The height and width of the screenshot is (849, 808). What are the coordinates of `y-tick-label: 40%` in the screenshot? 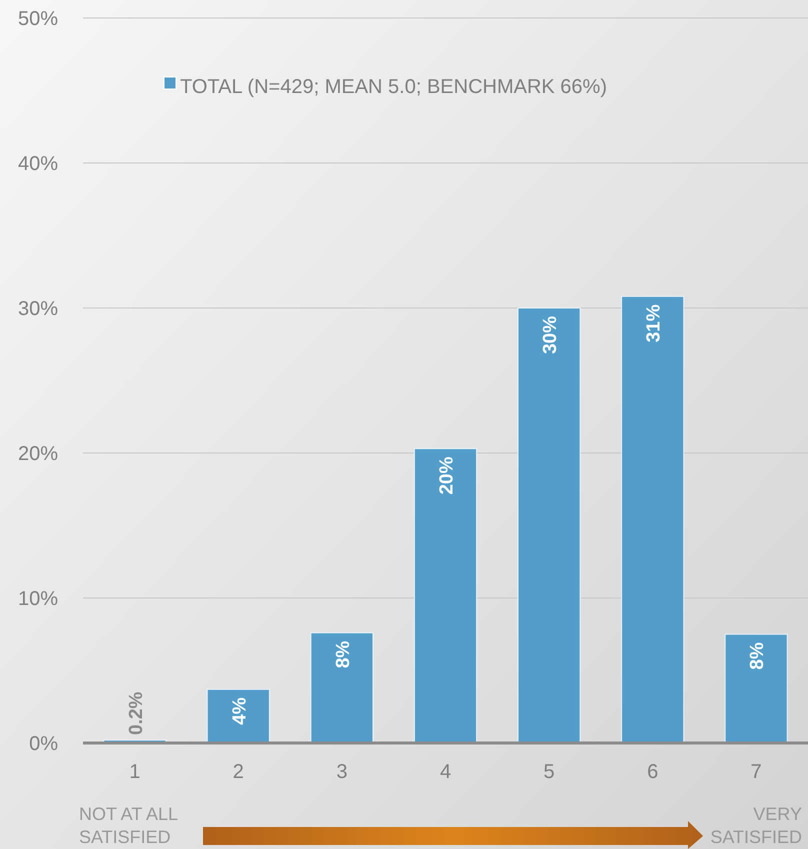 It's located at (38, 164).